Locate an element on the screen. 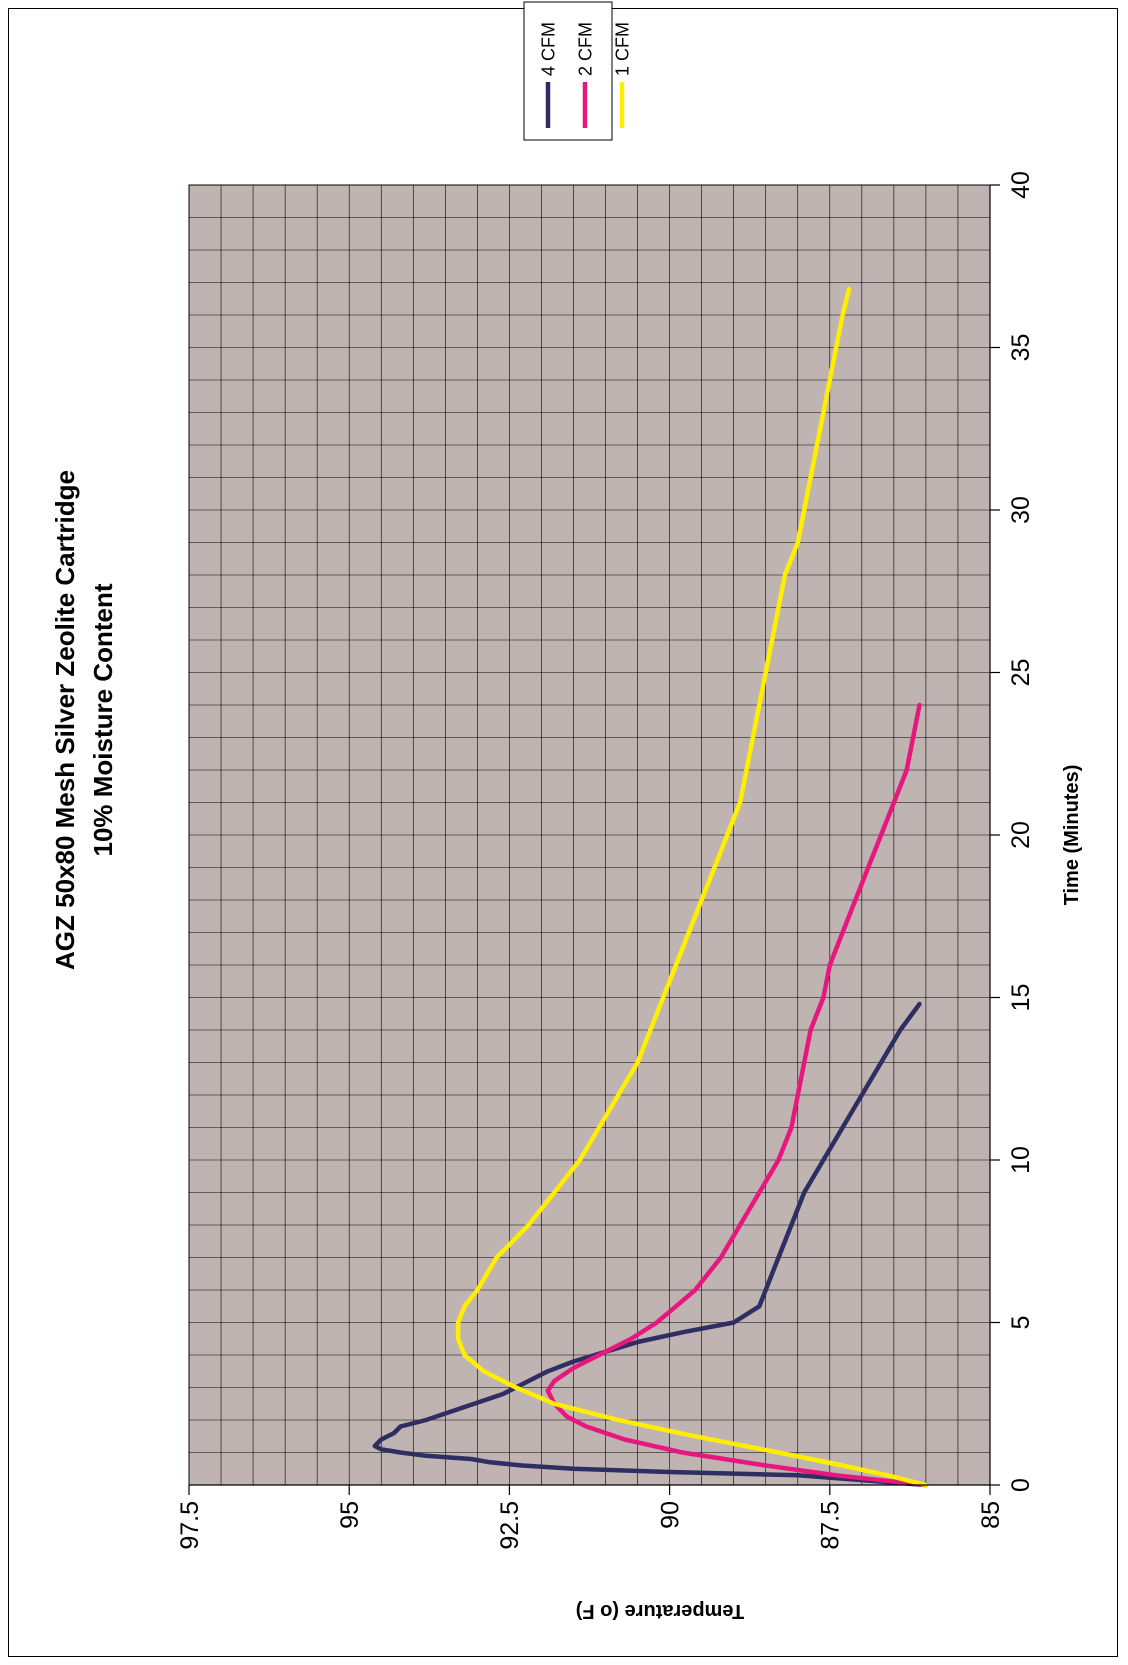  legend-label-4-cfm: 4 CFM is located at coordinates (548, 49).